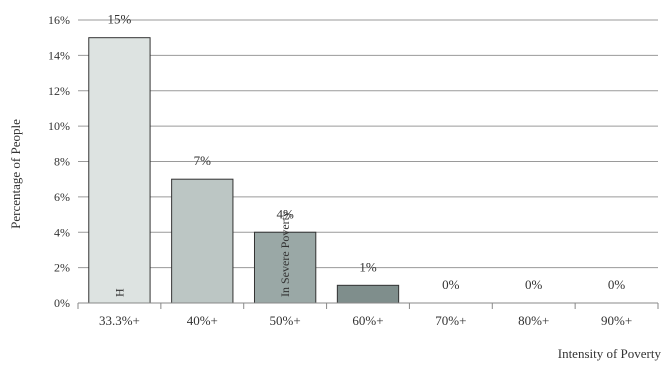 This screenshot has height=367, width=662. What do you see at coordinates (59, 55) in the screenshot?
I see `y-tick-label: 14%` at bounding box center [59, 55].